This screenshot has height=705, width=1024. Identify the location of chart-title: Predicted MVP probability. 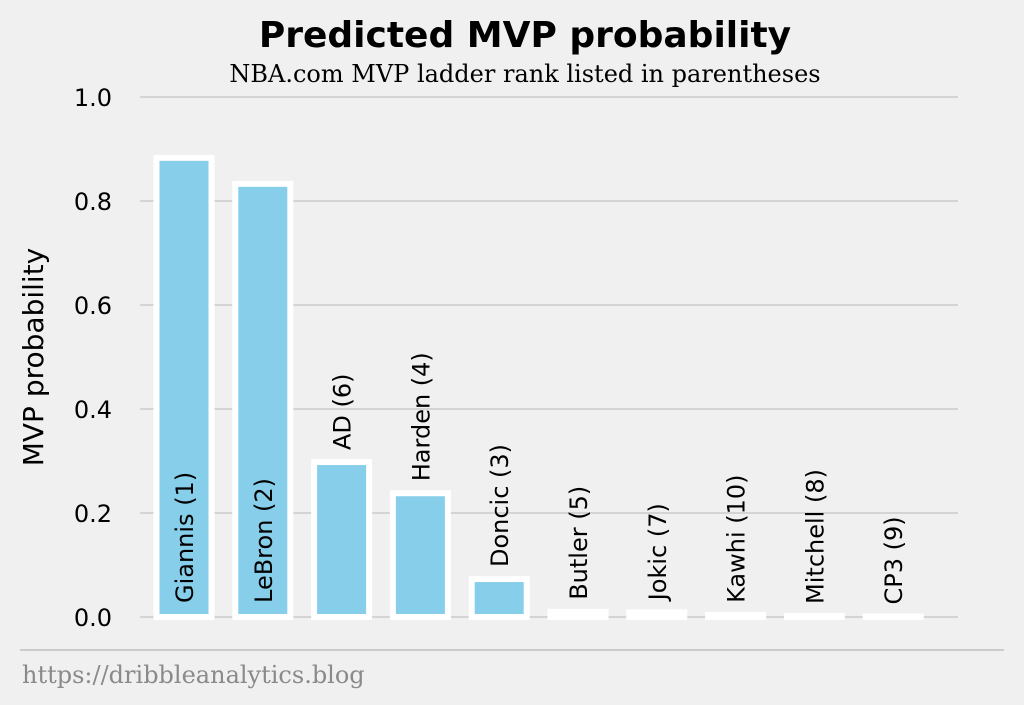
(525, 35).